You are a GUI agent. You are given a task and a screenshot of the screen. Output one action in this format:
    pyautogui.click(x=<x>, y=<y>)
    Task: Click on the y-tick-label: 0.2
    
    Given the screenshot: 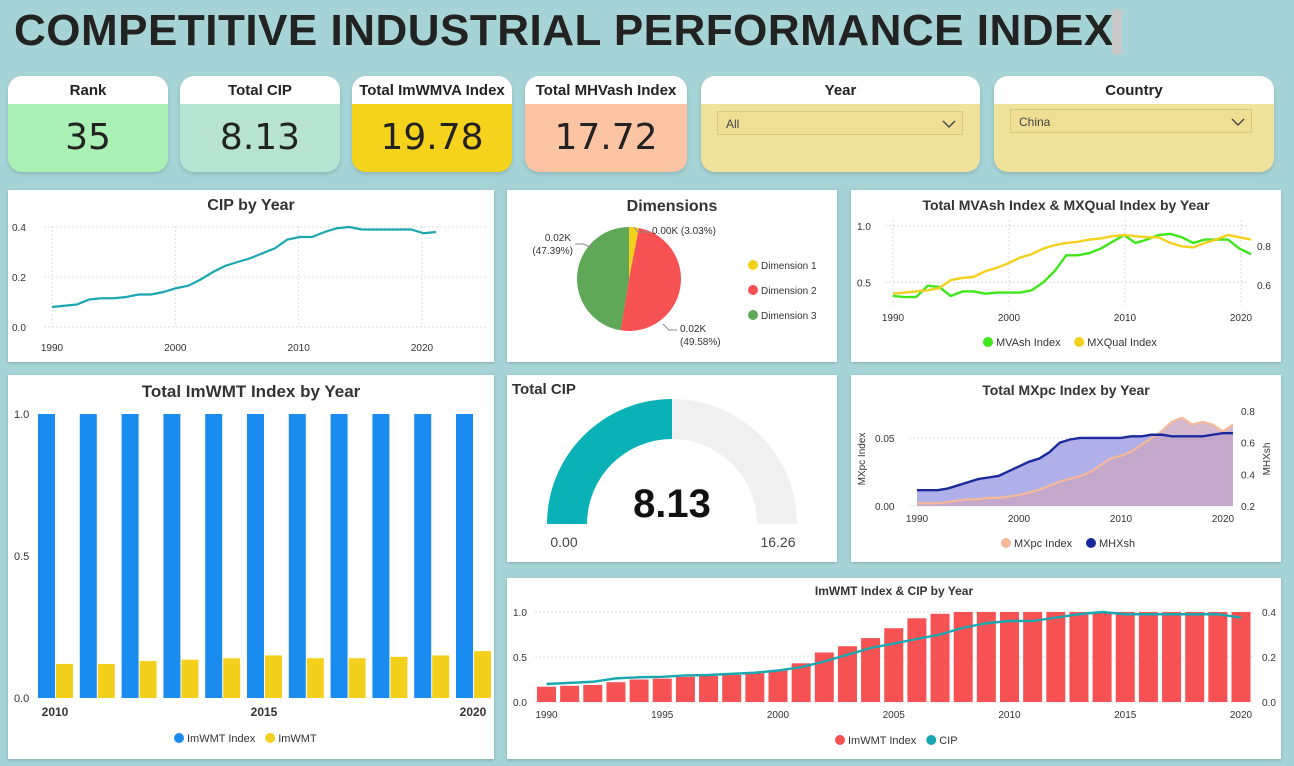 What is the action you would take?
    pyautogui.click(x=19, y=278)
    